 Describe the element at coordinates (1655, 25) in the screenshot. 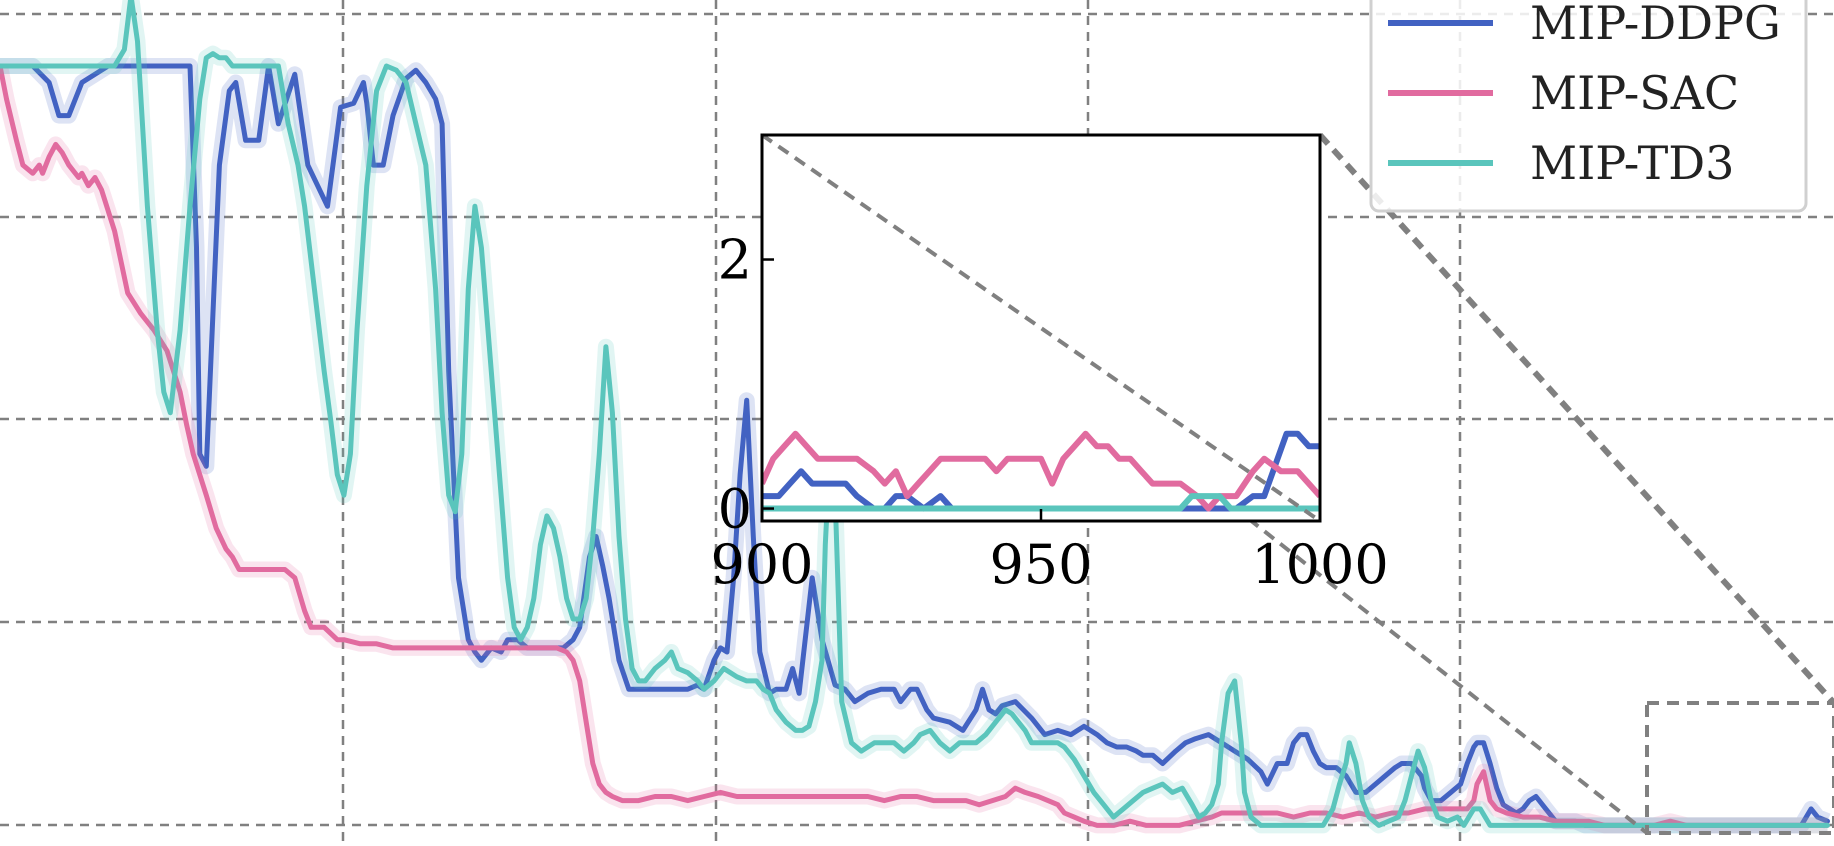

I see `legend-label-mip-ddpg: MIP-DDPG` at that location.